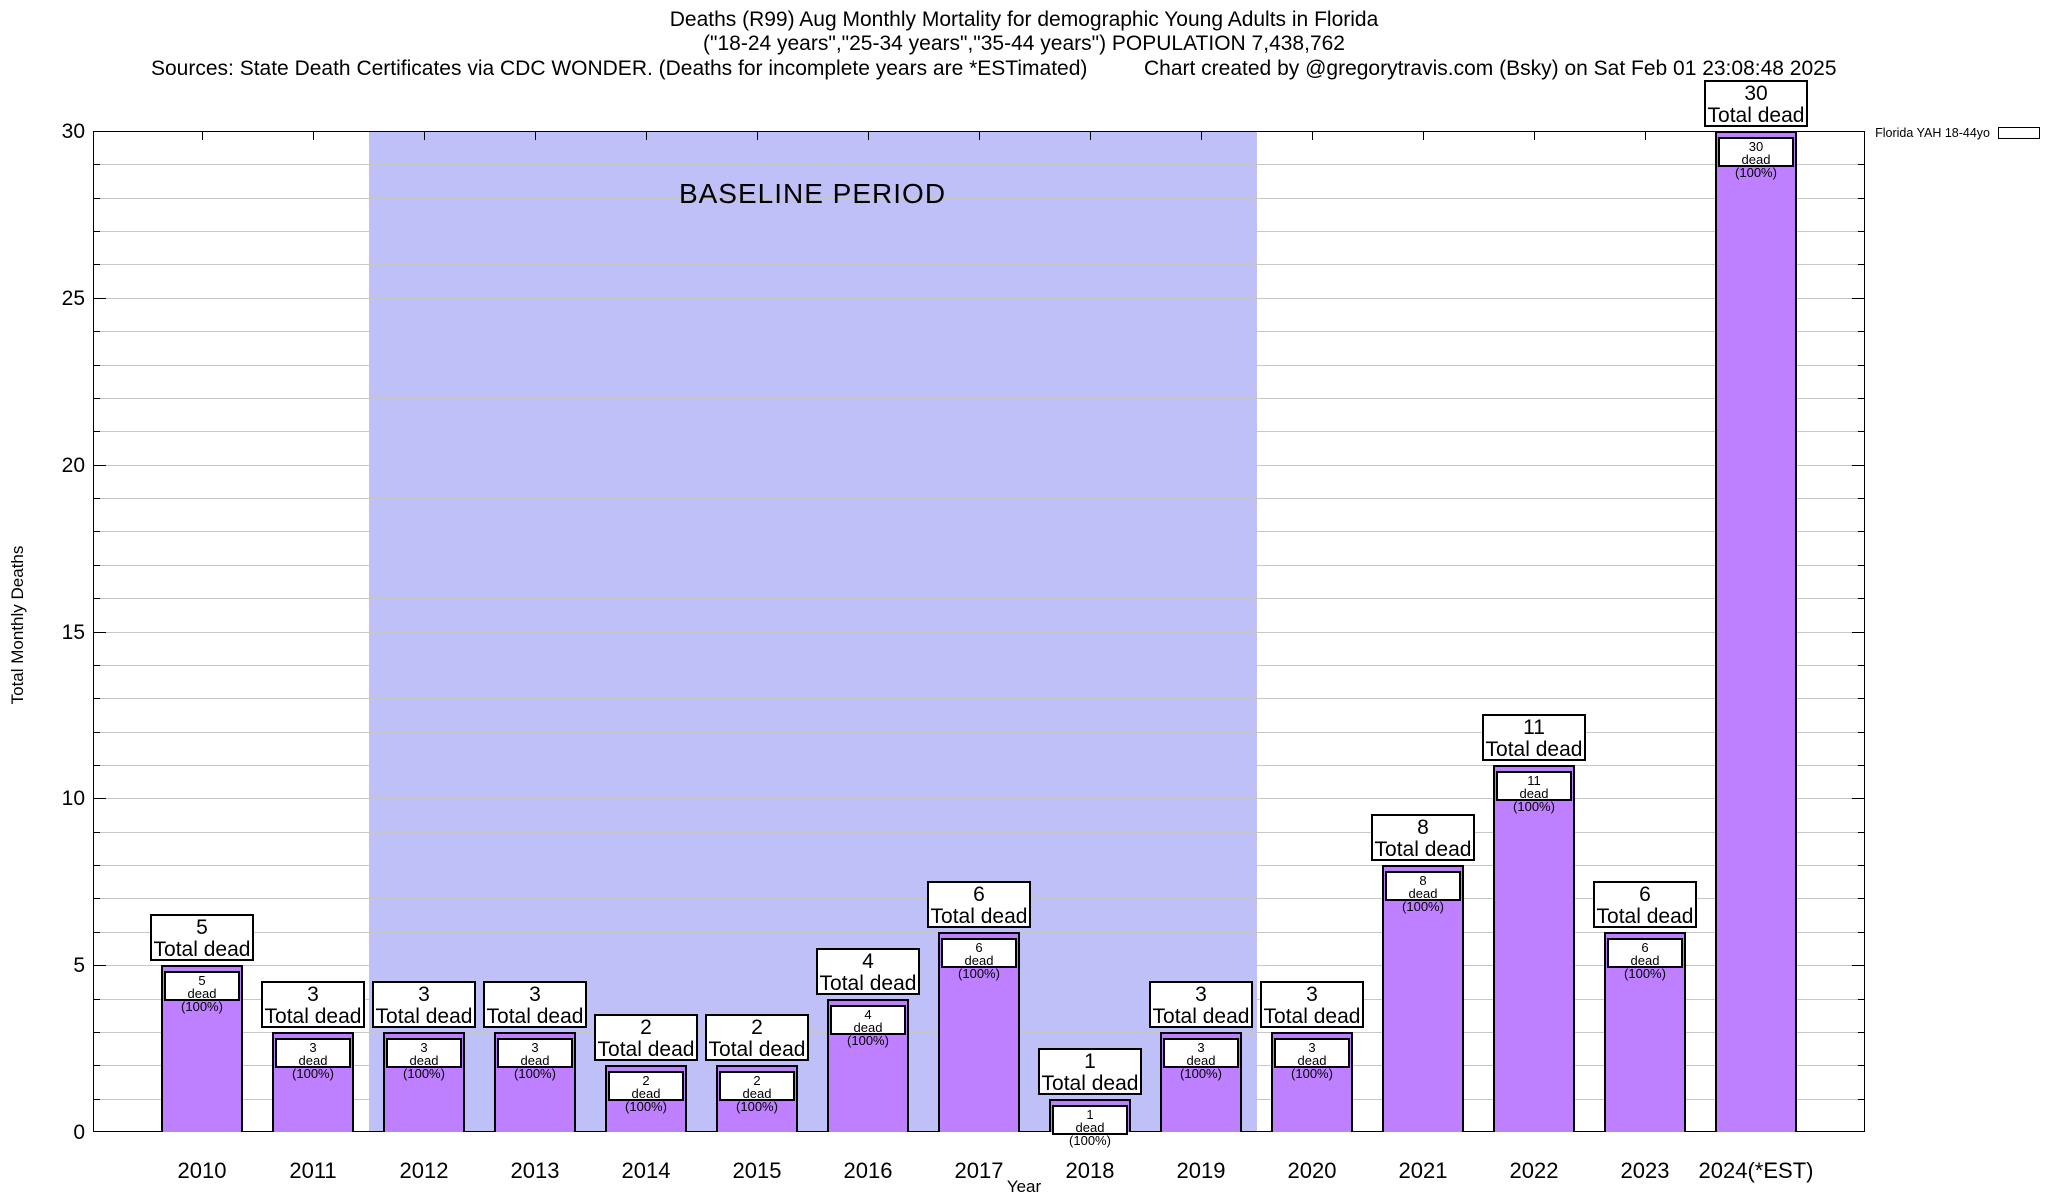  What do you see at coordinates (1645, 894) in the screenshot?
I see `total-label-value: 6` at bounding box center [1645, 894].